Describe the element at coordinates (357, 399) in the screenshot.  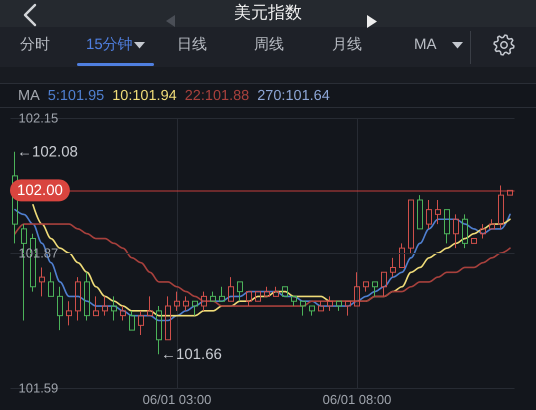
I see `x-tick-label: 06/01 08:00` at that location.